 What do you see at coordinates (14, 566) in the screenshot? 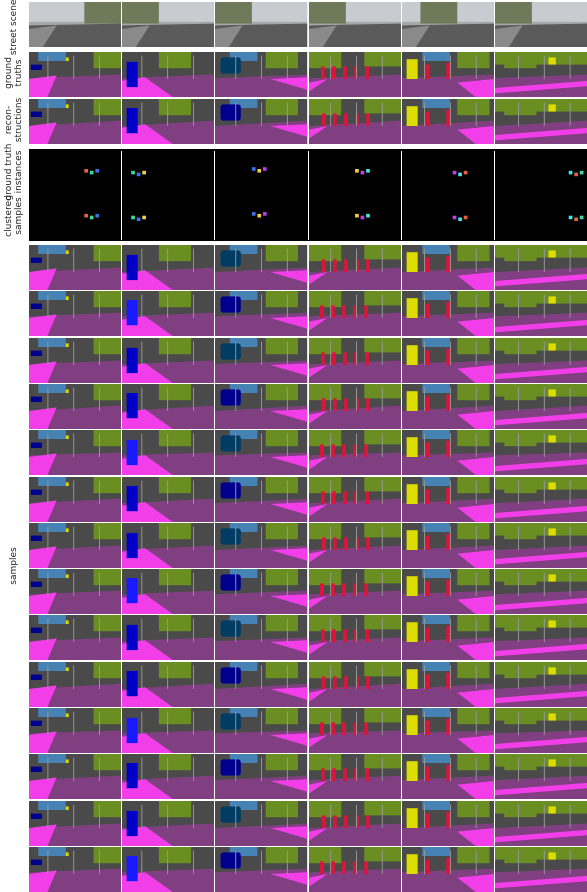
I see `label-samples-text: samples` at bounding box center [14, 566].